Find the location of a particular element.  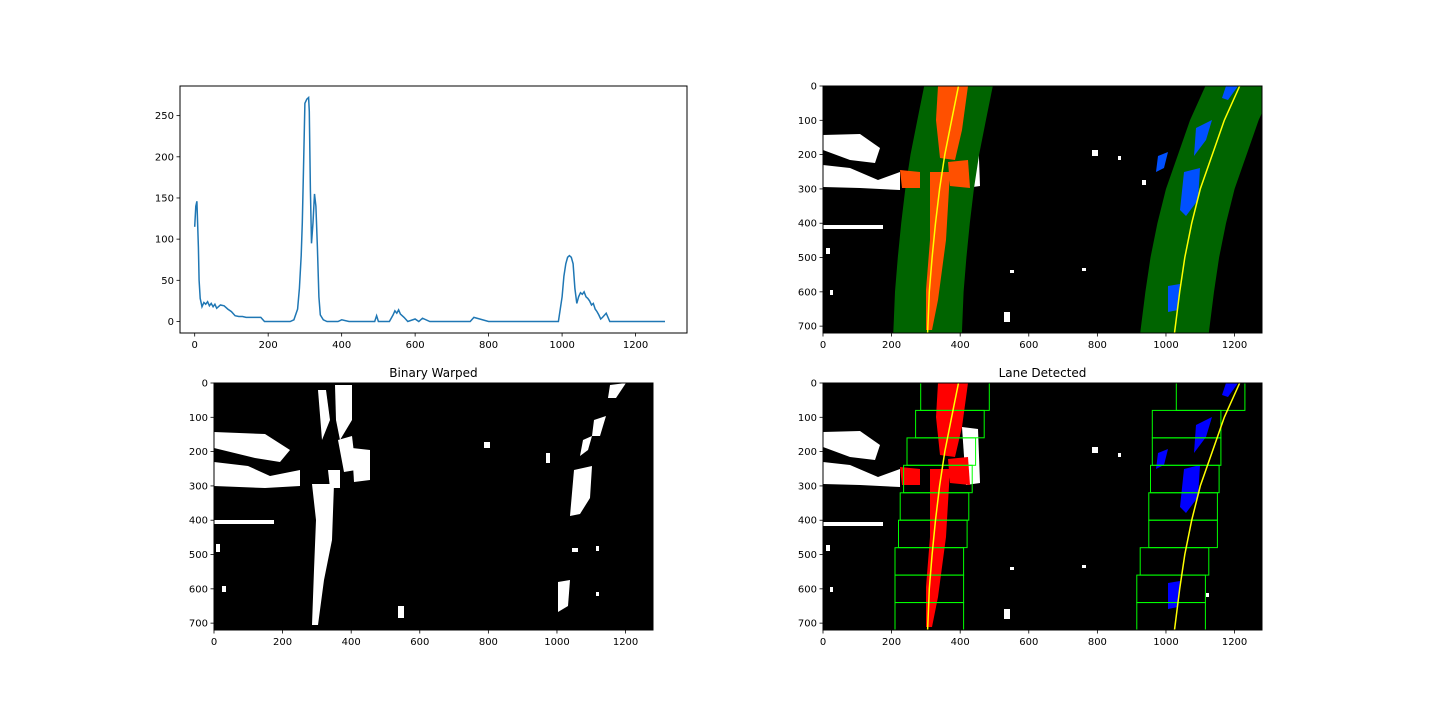

histogram-x-tick-label: 400 is located at coordinates (341, 345).